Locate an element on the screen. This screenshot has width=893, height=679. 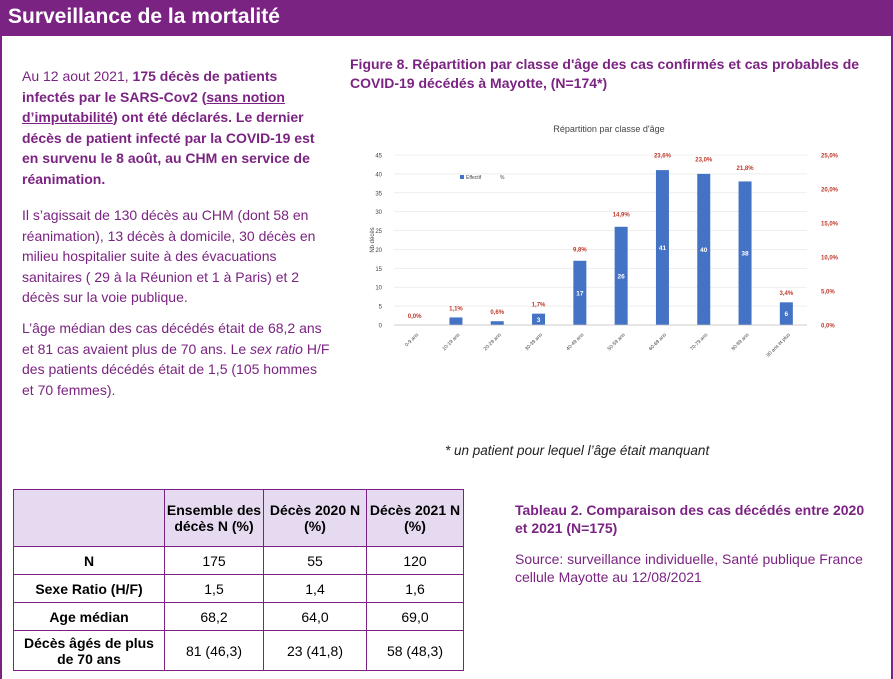
pct-label: 23,6% is located at coordinates (663, 157).